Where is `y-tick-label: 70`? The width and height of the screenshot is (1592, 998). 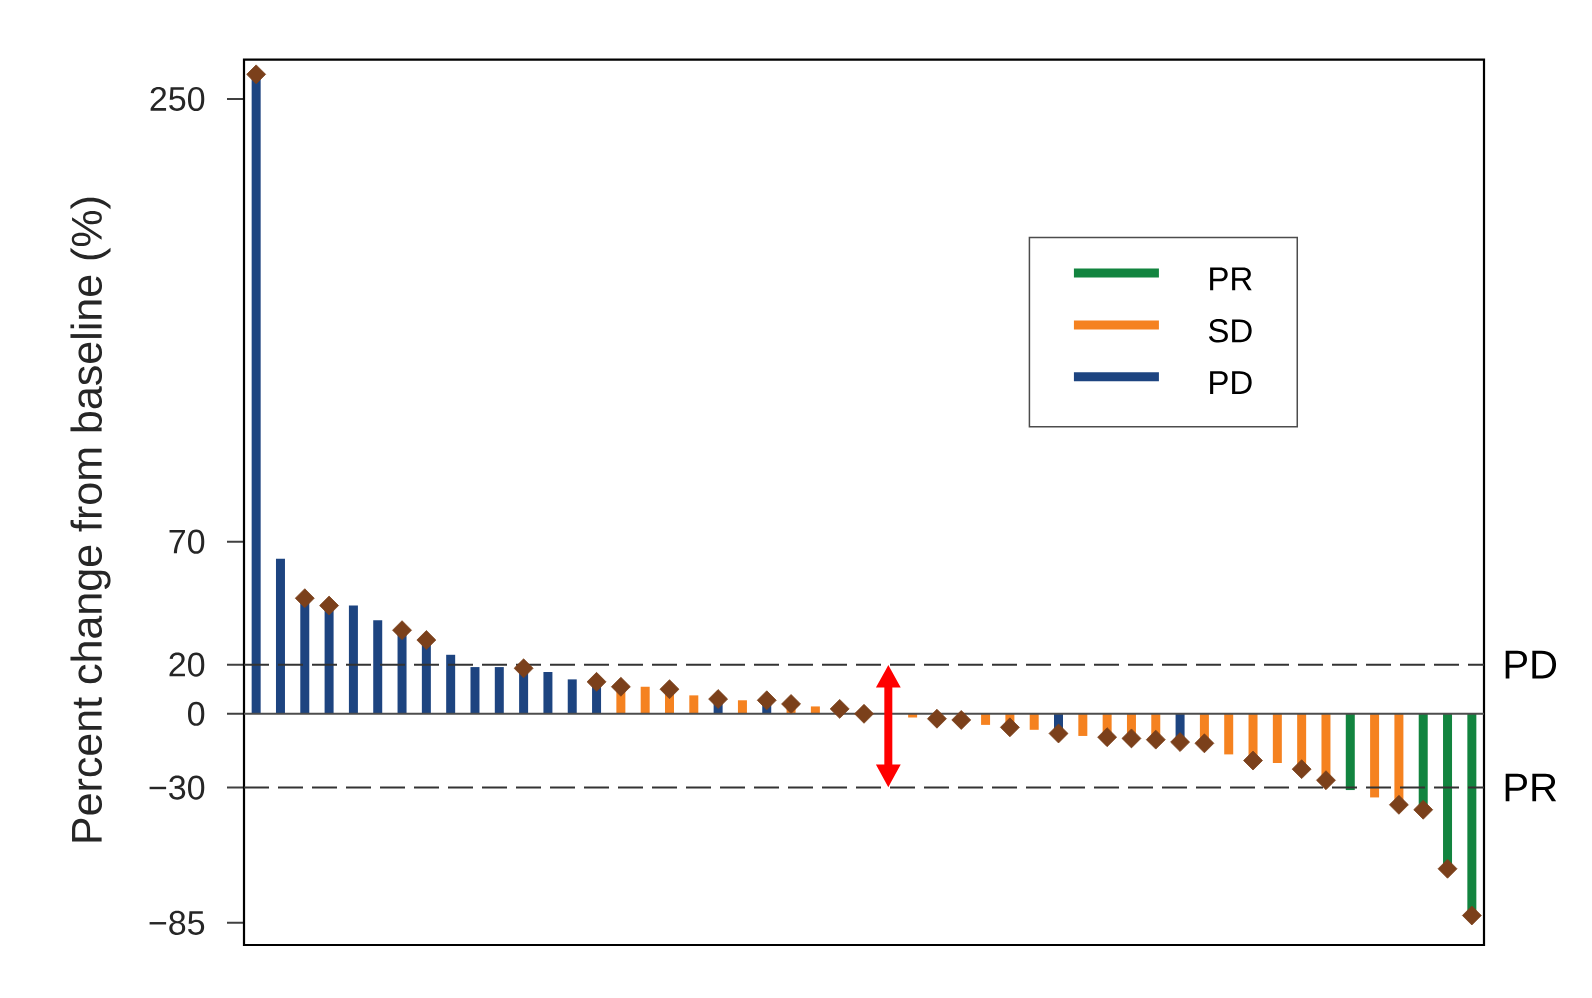 y-tick-label: 70 is located at coordinates (187, 541).